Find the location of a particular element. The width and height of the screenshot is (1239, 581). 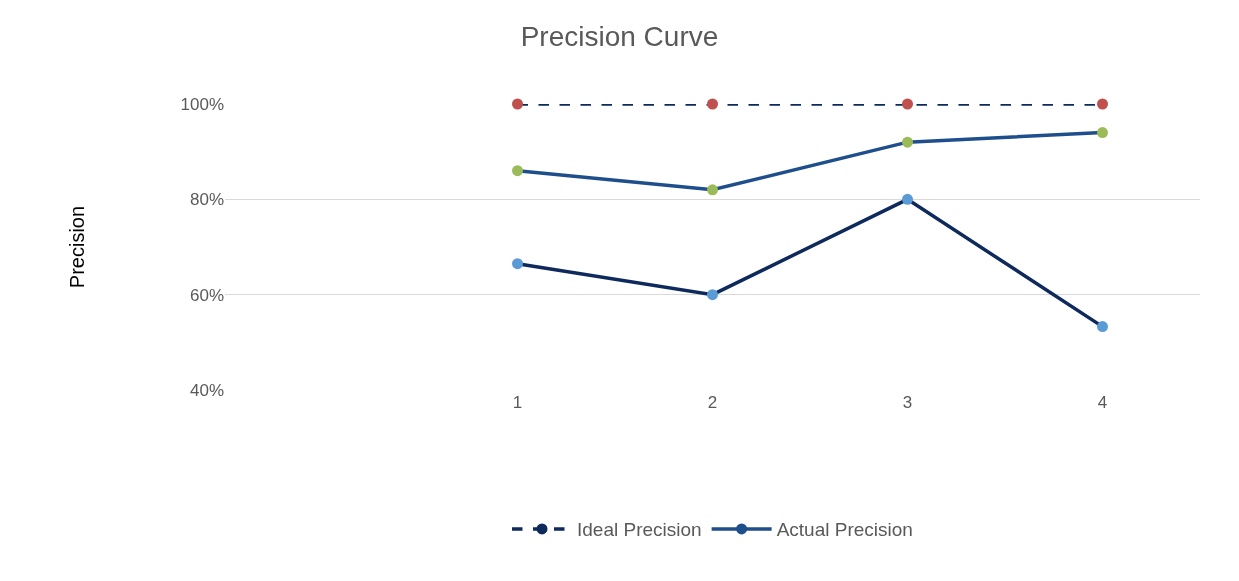

legend-label: Ideal Precision is located at coordinates (639, 530).